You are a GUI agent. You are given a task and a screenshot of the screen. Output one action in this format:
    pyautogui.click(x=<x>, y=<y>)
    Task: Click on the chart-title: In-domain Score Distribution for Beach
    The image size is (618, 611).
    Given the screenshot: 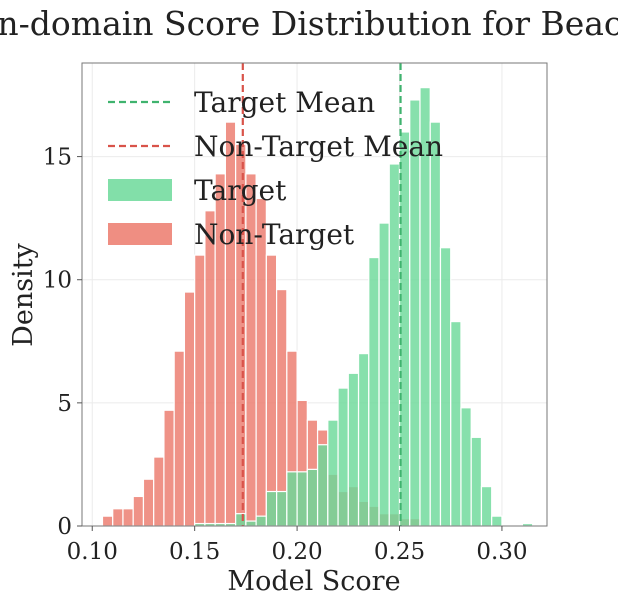 What is the action you would take?
    pyautogui.click(x=309, y=23)
    